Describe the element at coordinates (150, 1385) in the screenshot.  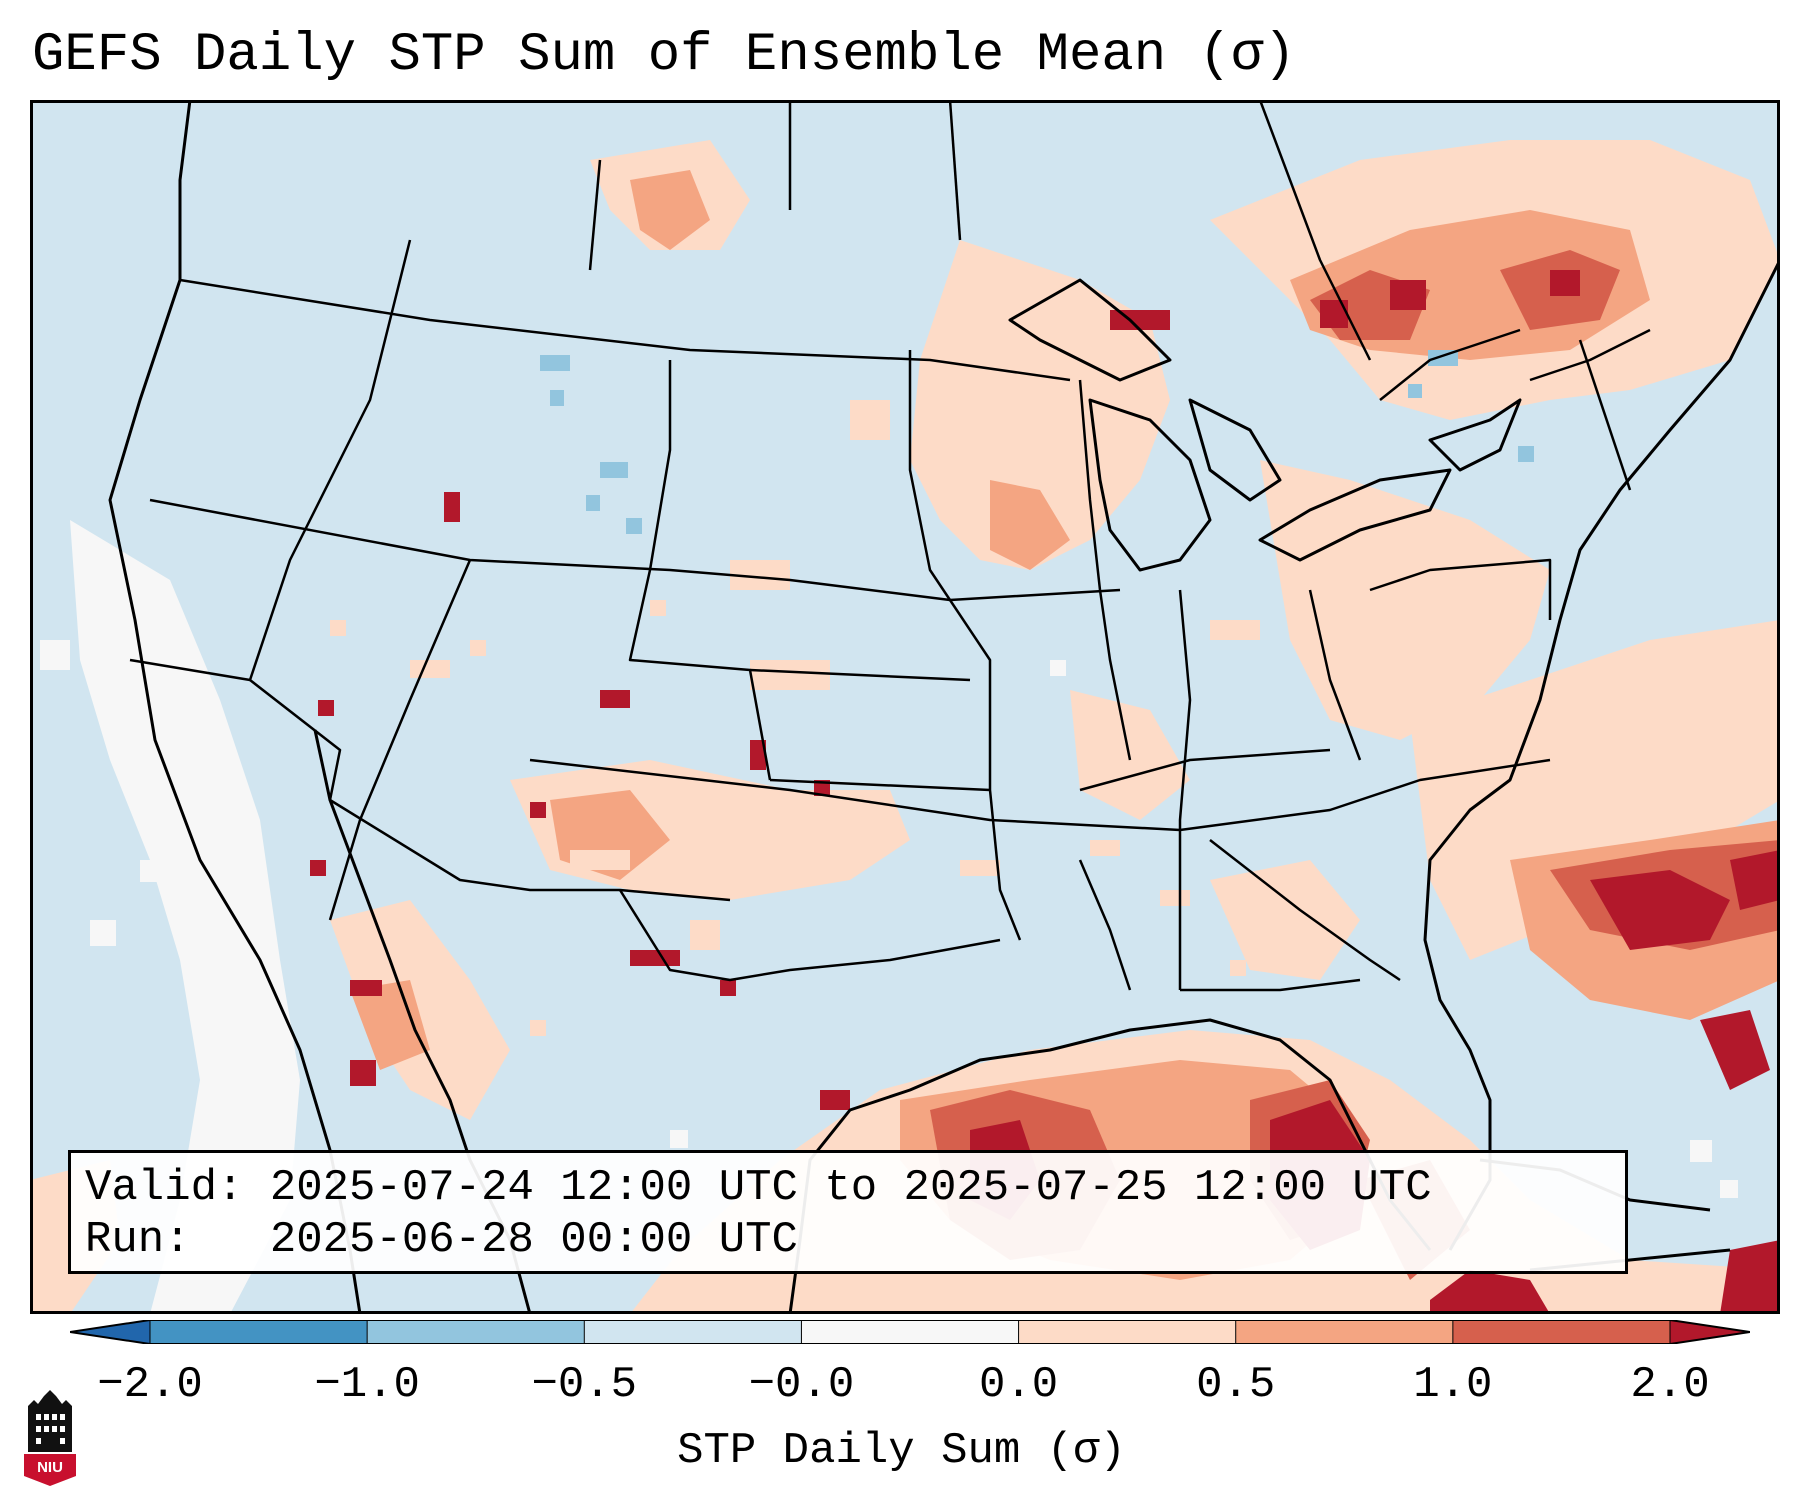
I see `colorbar-tick-label: −2.0` at that location.